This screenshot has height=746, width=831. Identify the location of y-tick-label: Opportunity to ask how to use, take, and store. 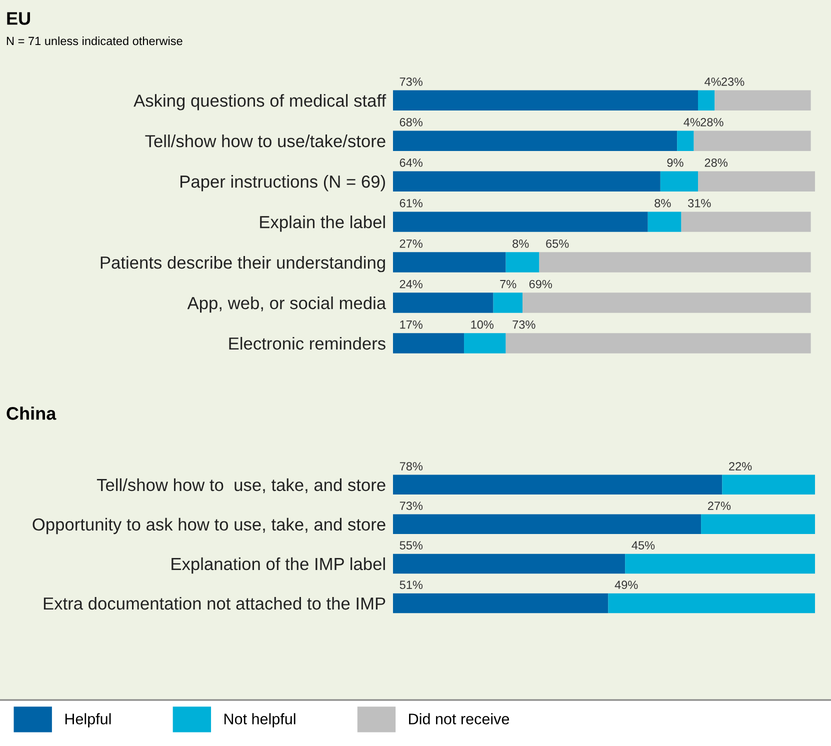
(209, 526).